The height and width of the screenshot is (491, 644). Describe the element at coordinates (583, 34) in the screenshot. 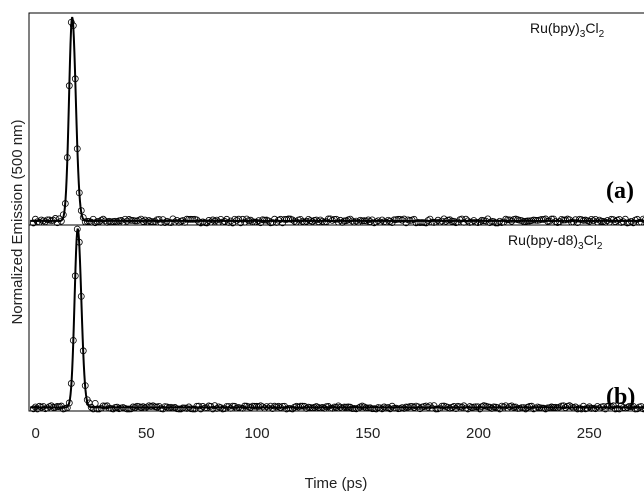

I see `panel-a-compound-sub1: 3` at that location.